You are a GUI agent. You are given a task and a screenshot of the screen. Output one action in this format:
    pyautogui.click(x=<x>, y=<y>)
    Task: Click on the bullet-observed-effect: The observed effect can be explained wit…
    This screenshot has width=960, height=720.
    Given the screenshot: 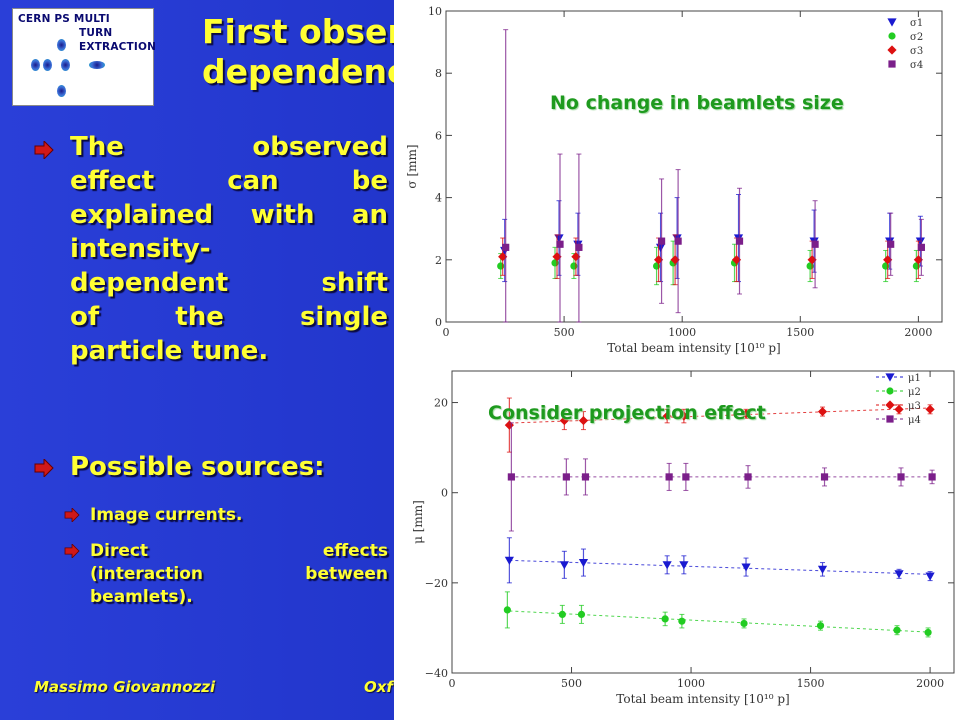 What is the action you would take?
    pyautogui.click(x=229, y=249)
    